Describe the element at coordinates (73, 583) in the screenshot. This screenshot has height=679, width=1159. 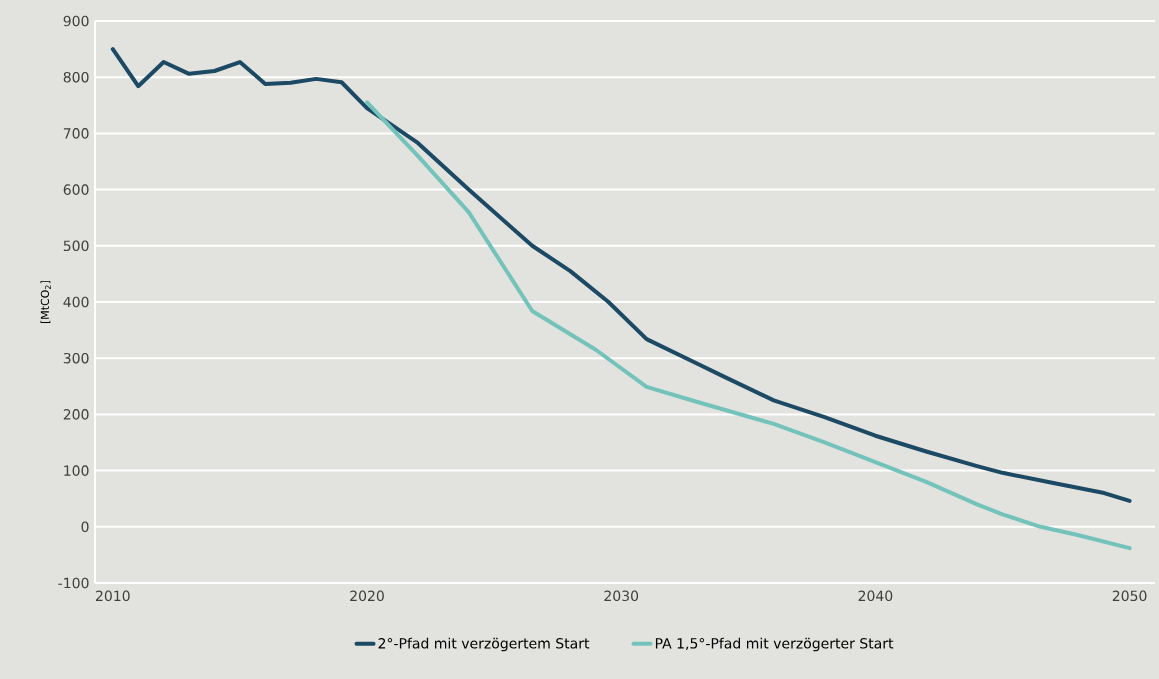
I see `y-tick-label: -100` at that location.